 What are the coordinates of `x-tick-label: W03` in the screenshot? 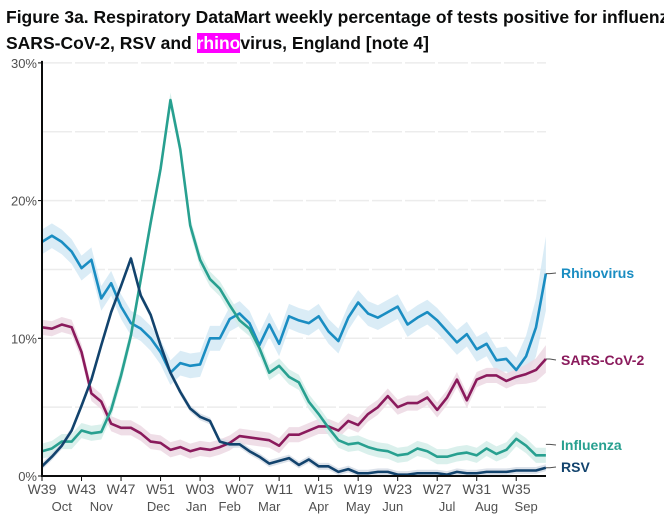 It's located at (200, 489).